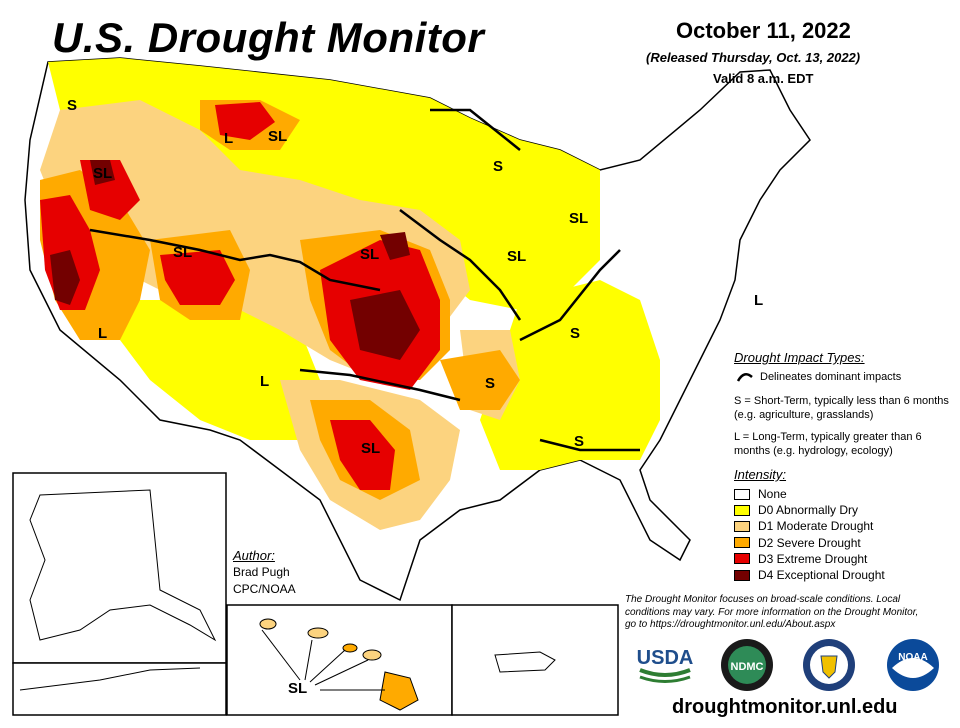 This screenshot has width=960, height=728. Describe the element at coordinates (261, 572) in the screenshot. I see `author-name: Brad Pugh` at that location.